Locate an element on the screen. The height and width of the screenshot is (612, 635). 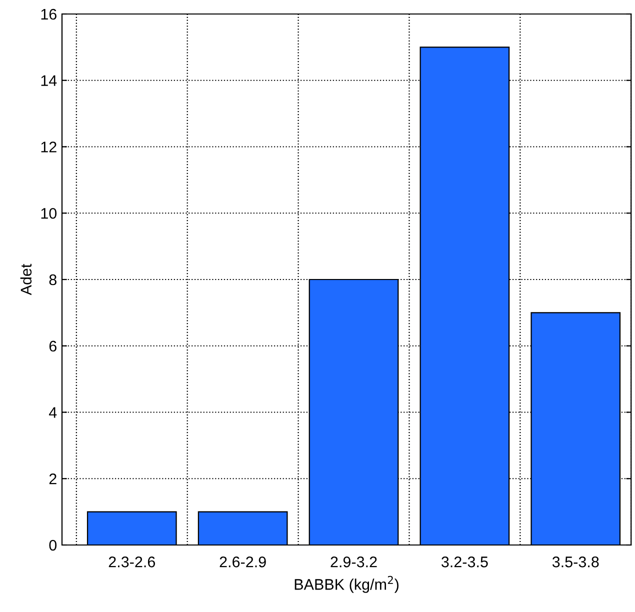
y-axis-title: Adet is located at coordinates (26, 280).